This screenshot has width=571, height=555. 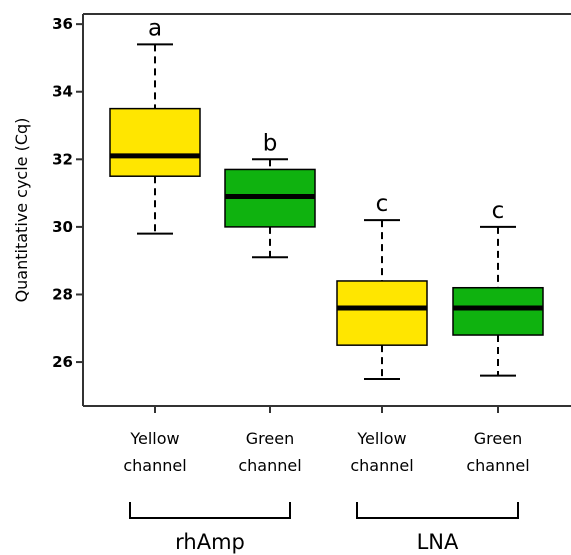 What do you see at coordinates (62, 227) in the screenshot?
I see `y-tick-label: 30` at bounding box center [62, 227].